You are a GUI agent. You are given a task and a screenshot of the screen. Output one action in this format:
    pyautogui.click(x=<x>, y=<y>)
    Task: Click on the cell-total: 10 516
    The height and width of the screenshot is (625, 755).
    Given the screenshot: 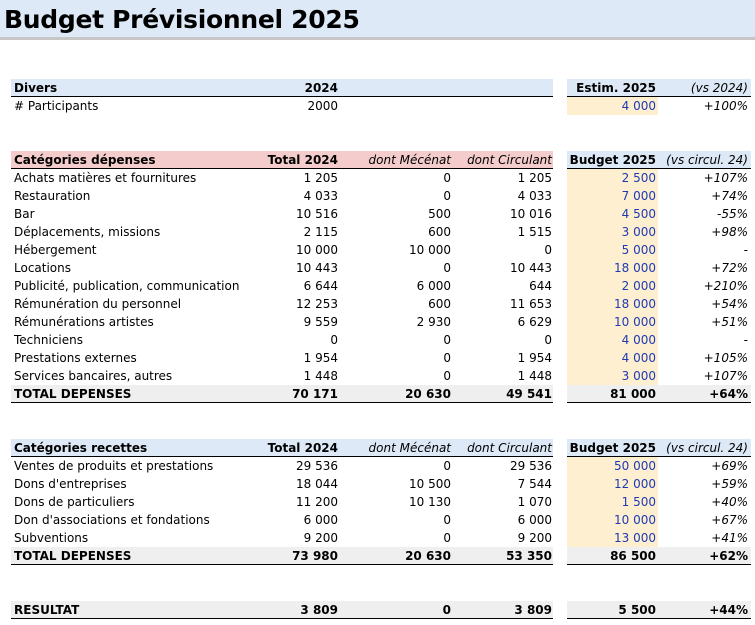 What is the action you would take?
    pyautogui.click(x=317, y=214)
    